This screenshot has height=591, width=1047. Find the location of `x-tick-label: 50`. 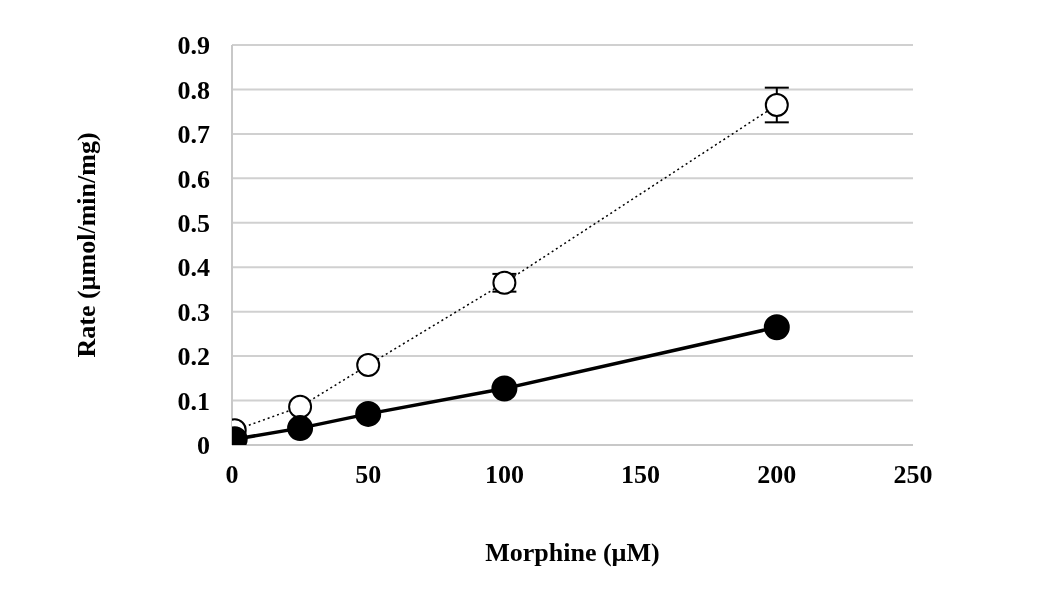

x-tick-label: 50 is located at coordinates (368, 475).